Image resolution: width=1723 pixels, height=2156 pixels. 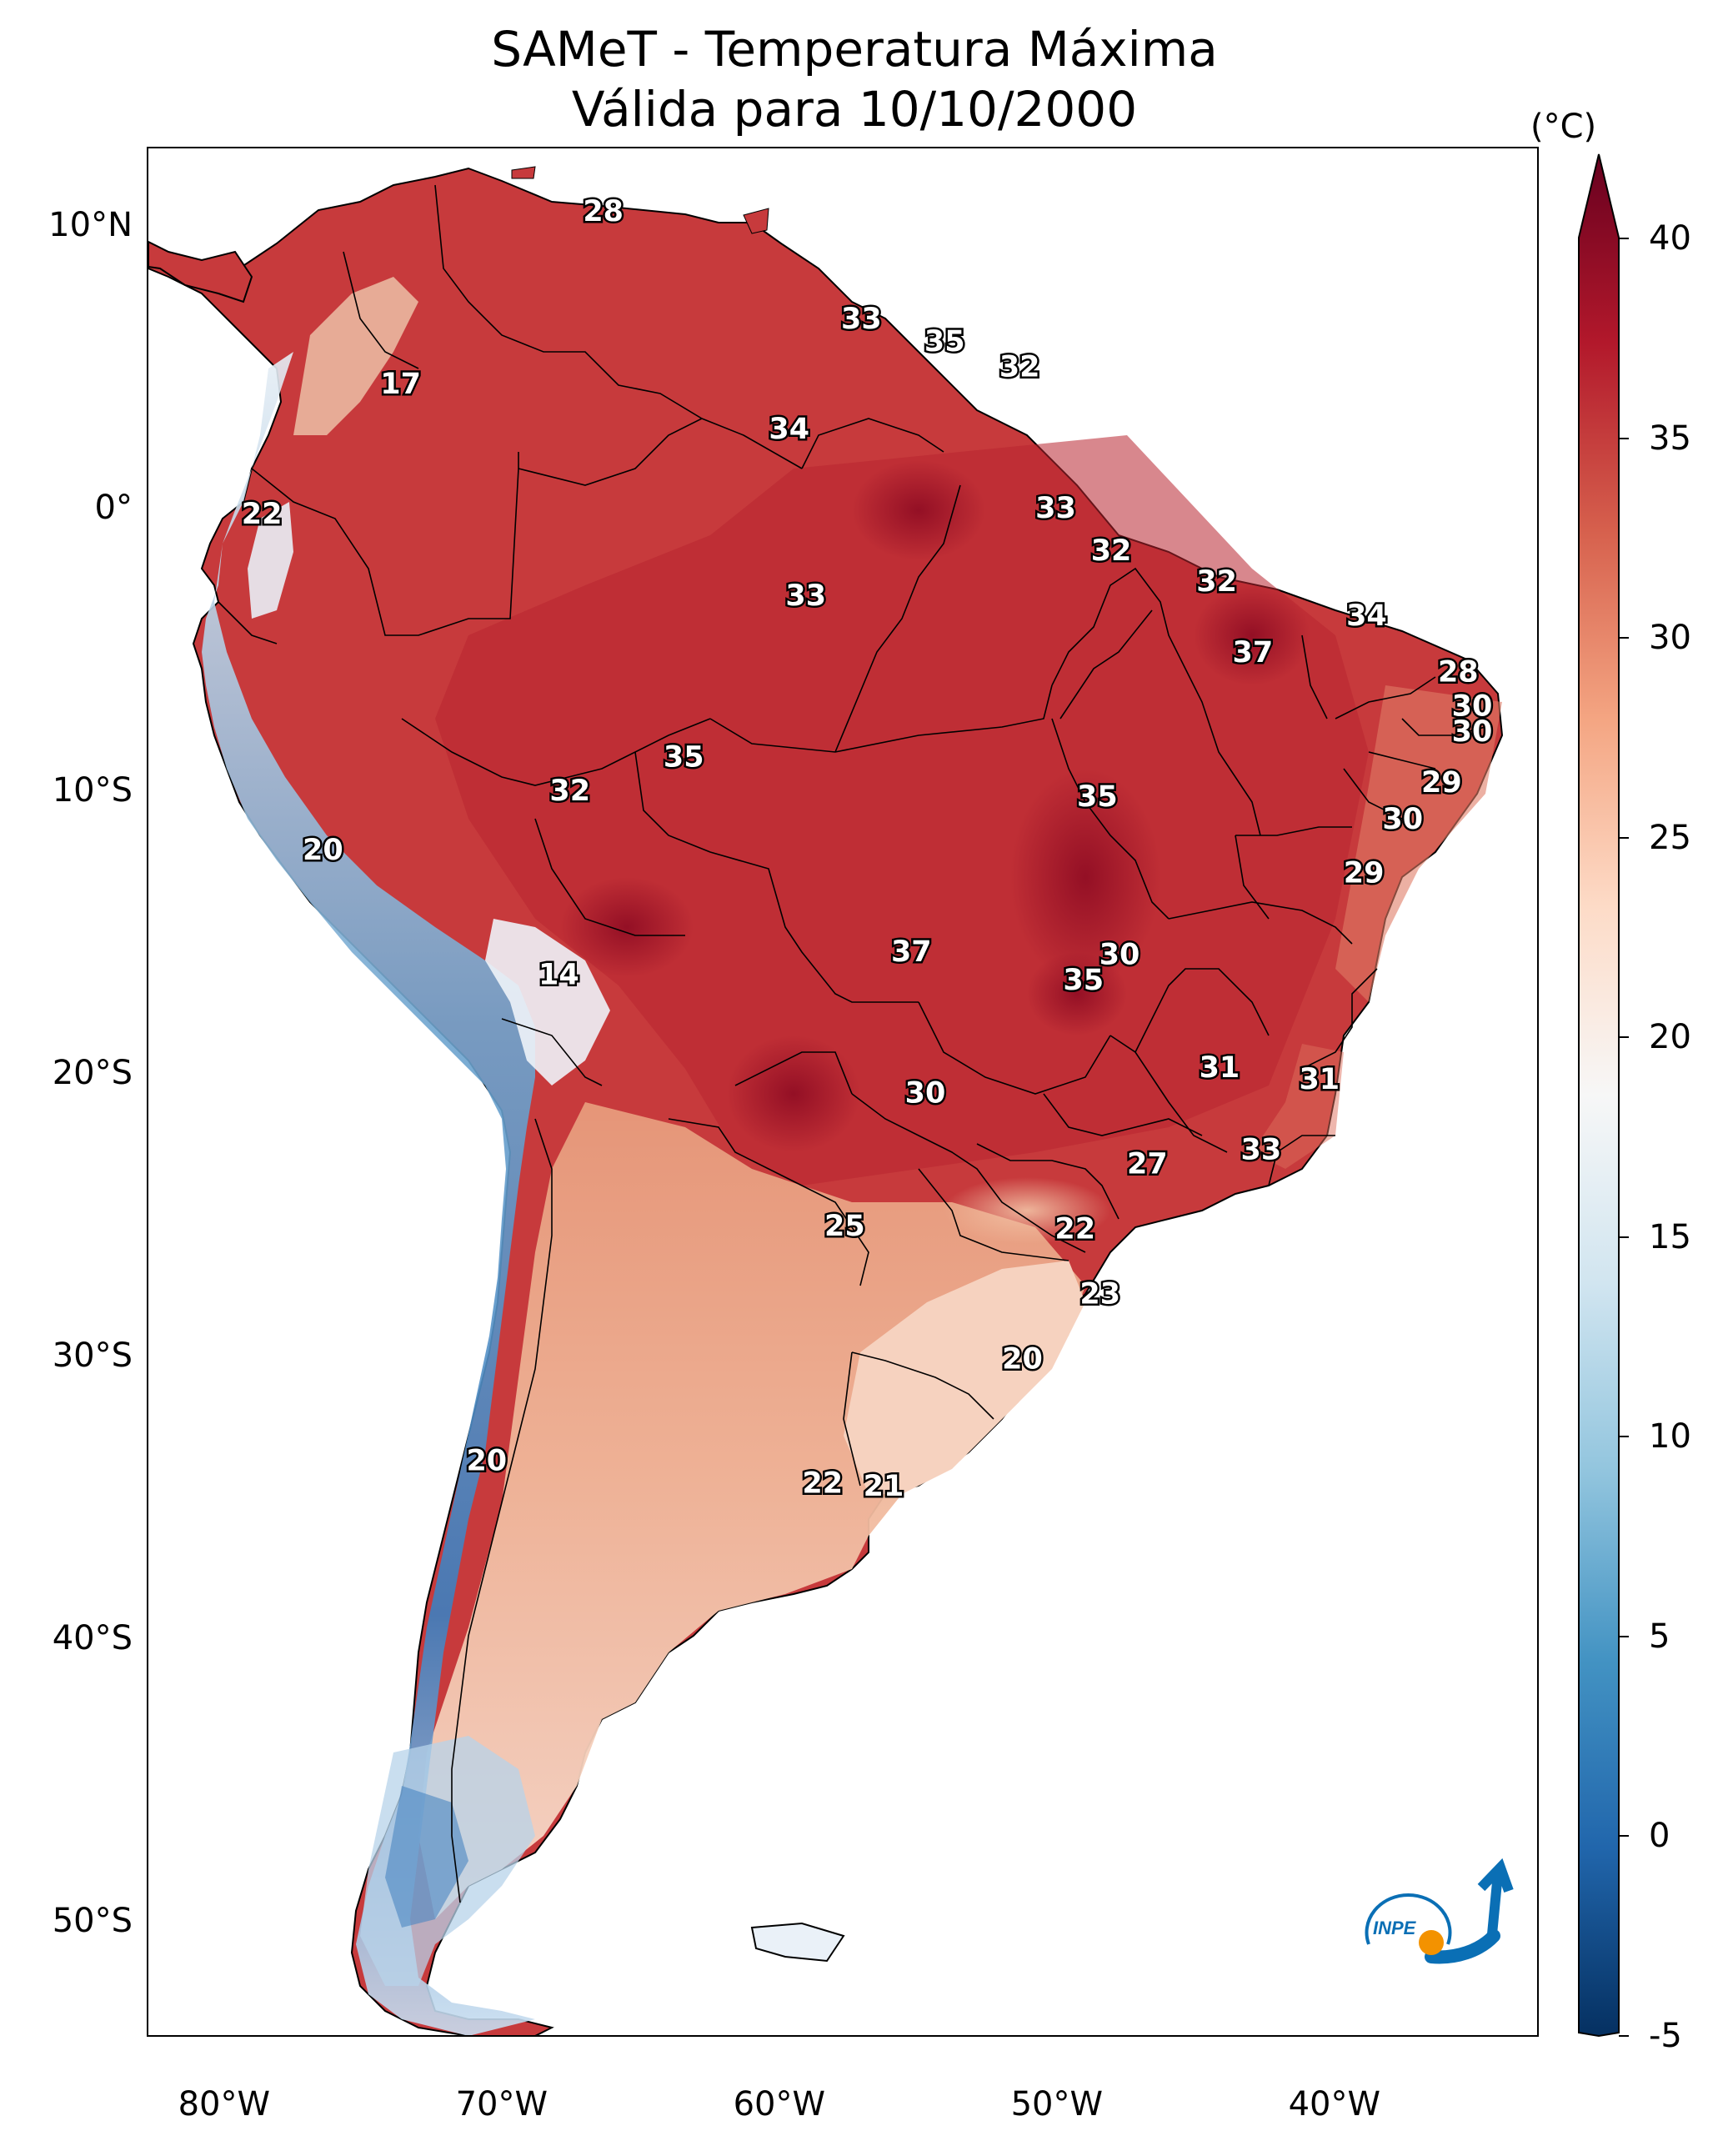 I want to click on colorbar-tick-label: 35, so click(x=1670, y=439).